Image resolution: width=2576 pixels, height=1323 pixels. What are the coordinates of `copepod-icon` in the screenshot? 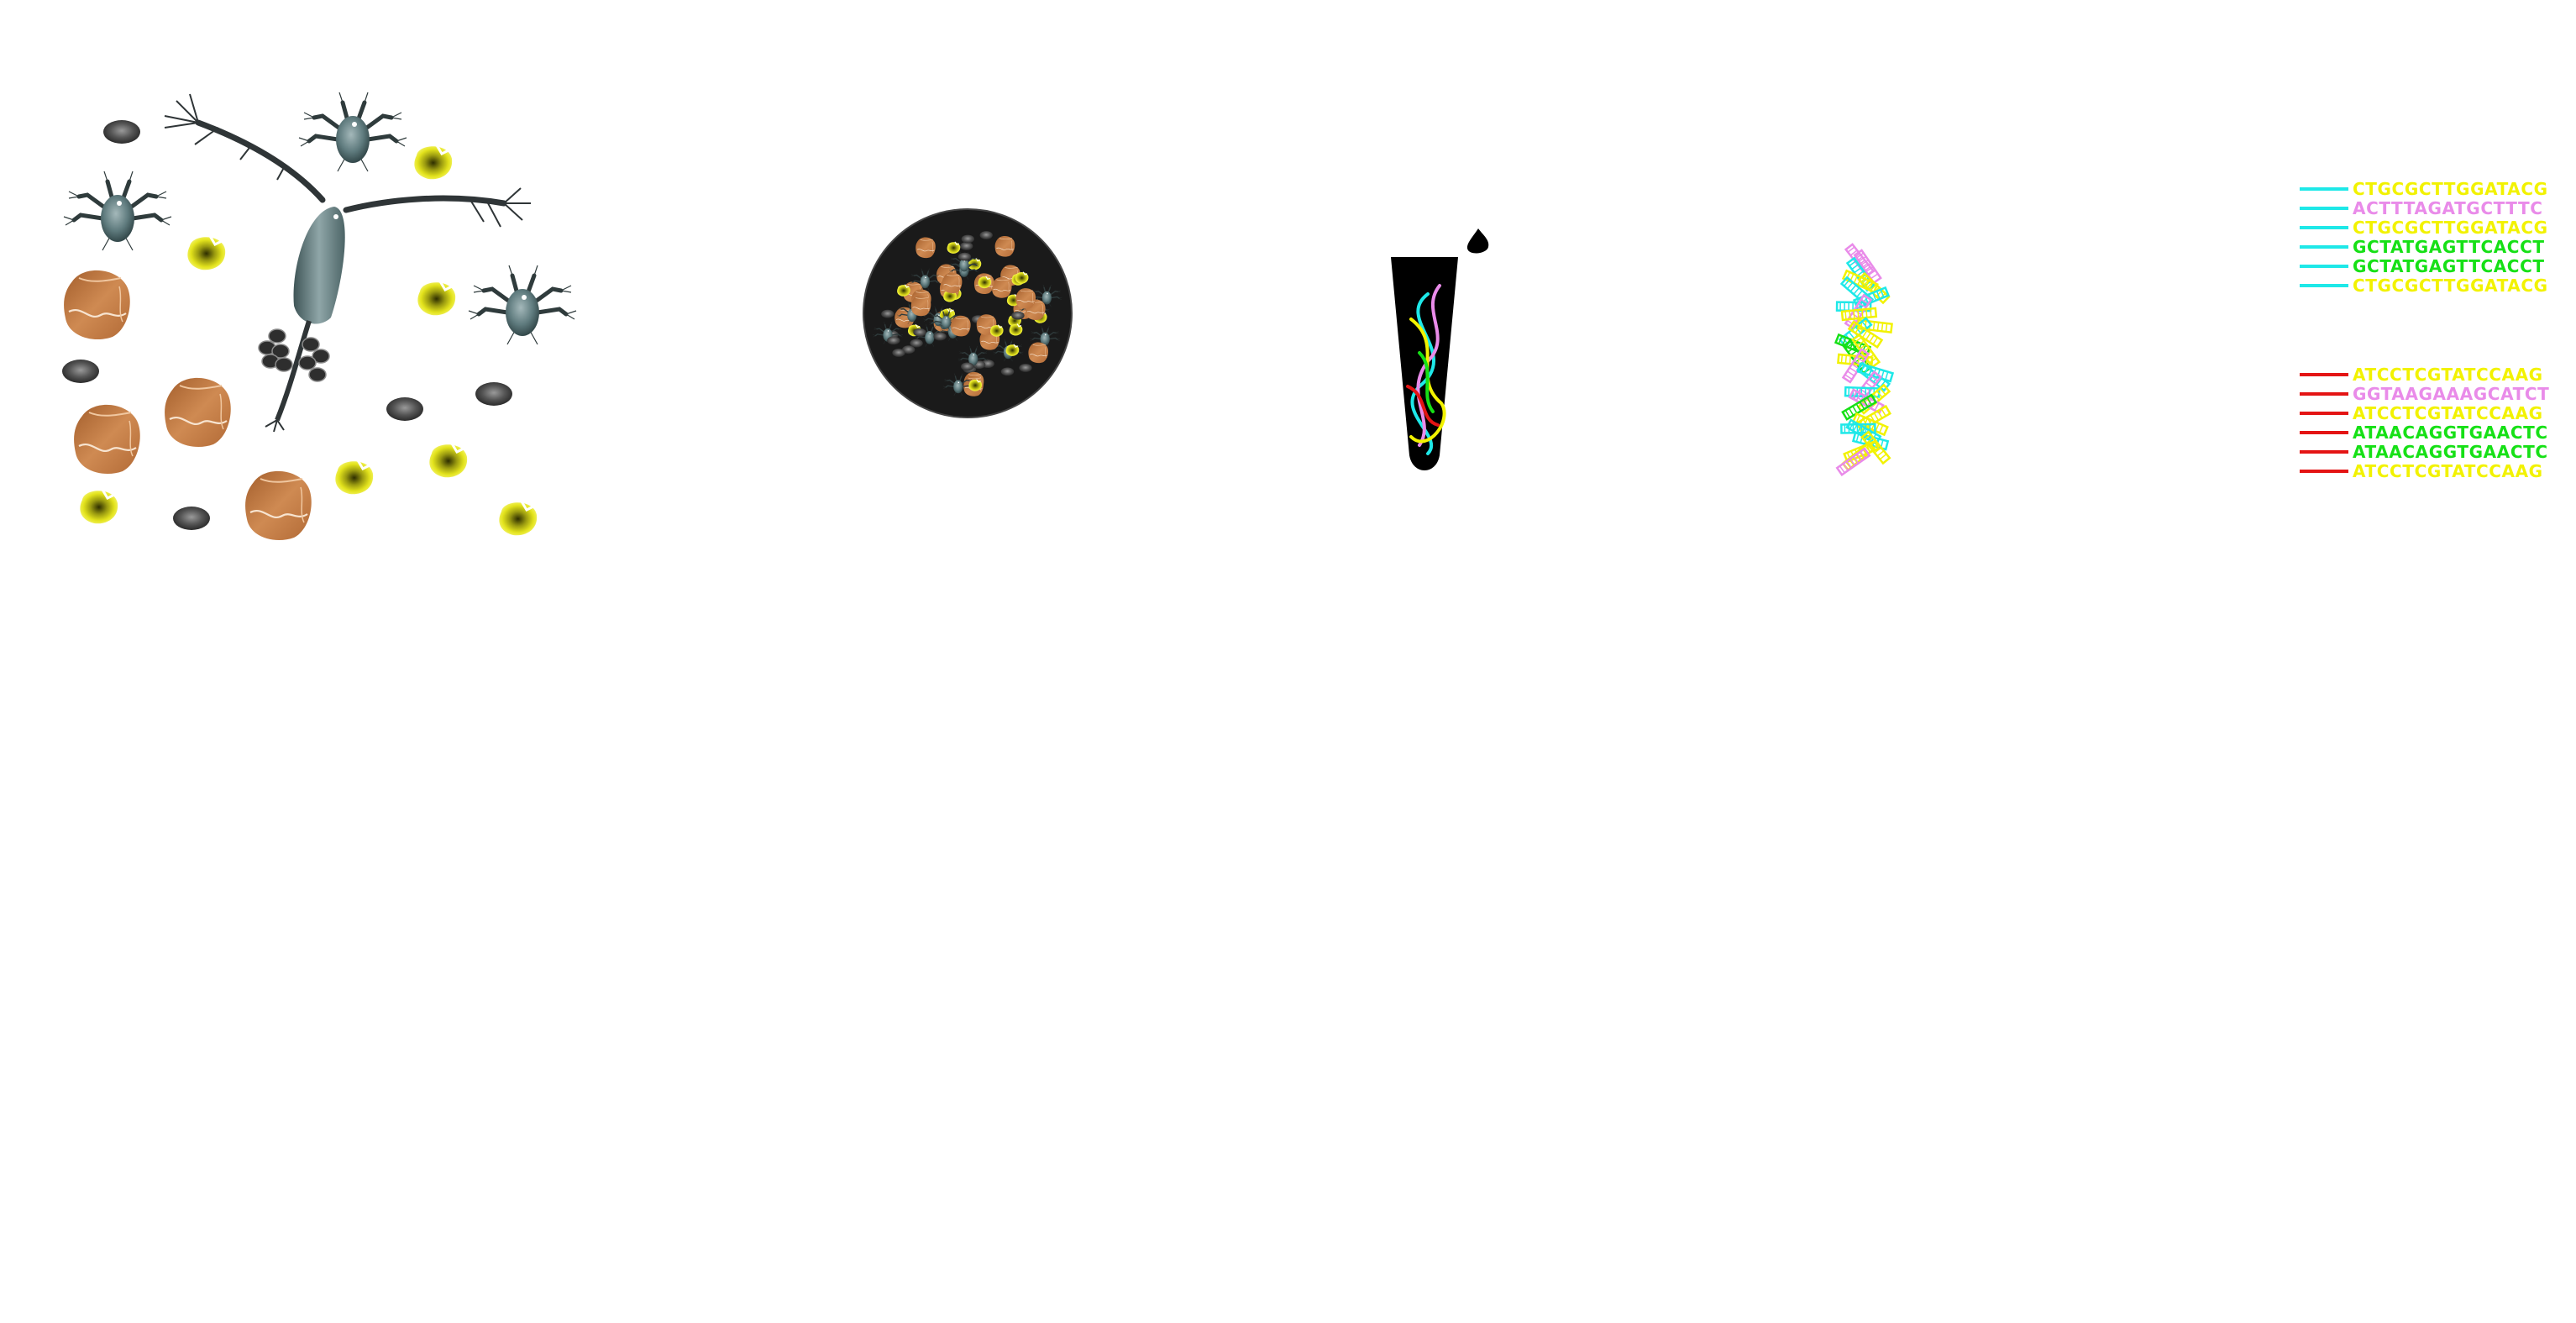 It's located at (347, 263).